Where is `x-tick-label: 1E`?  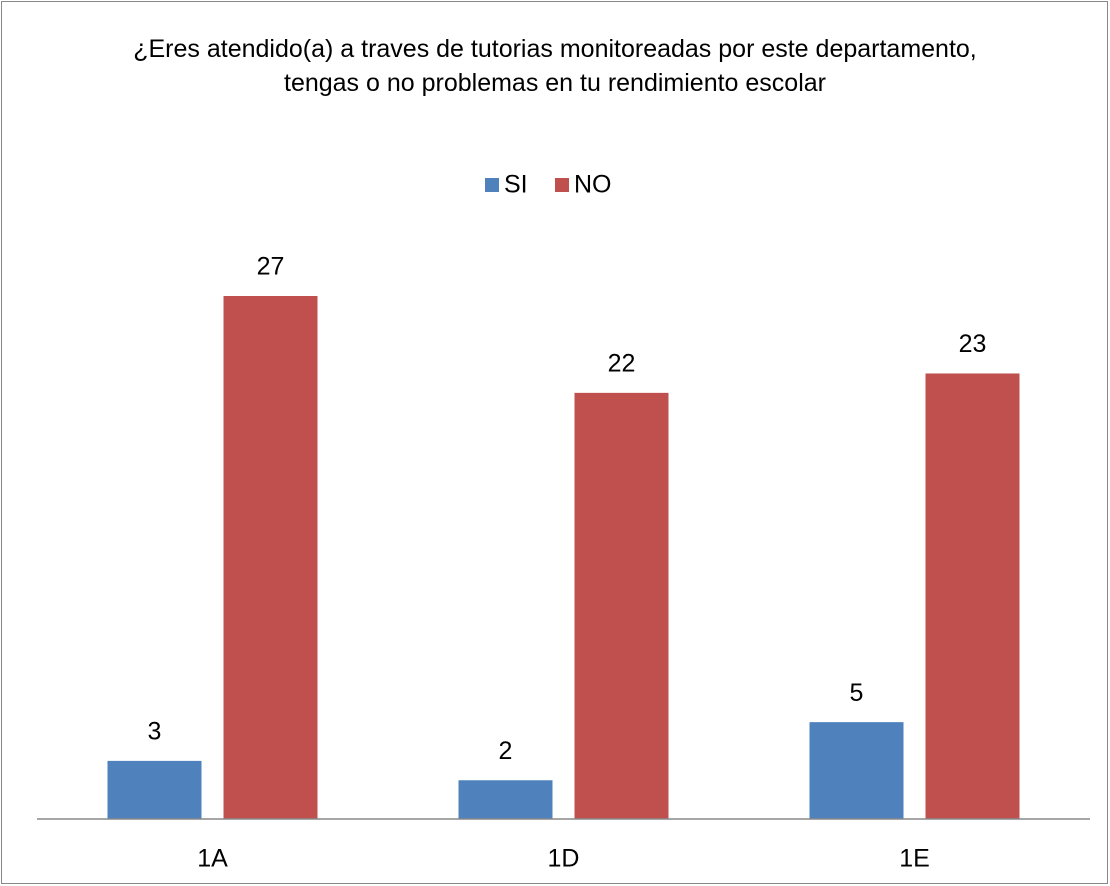 x-tick-label: 1E is located at coordinates (914, 859).